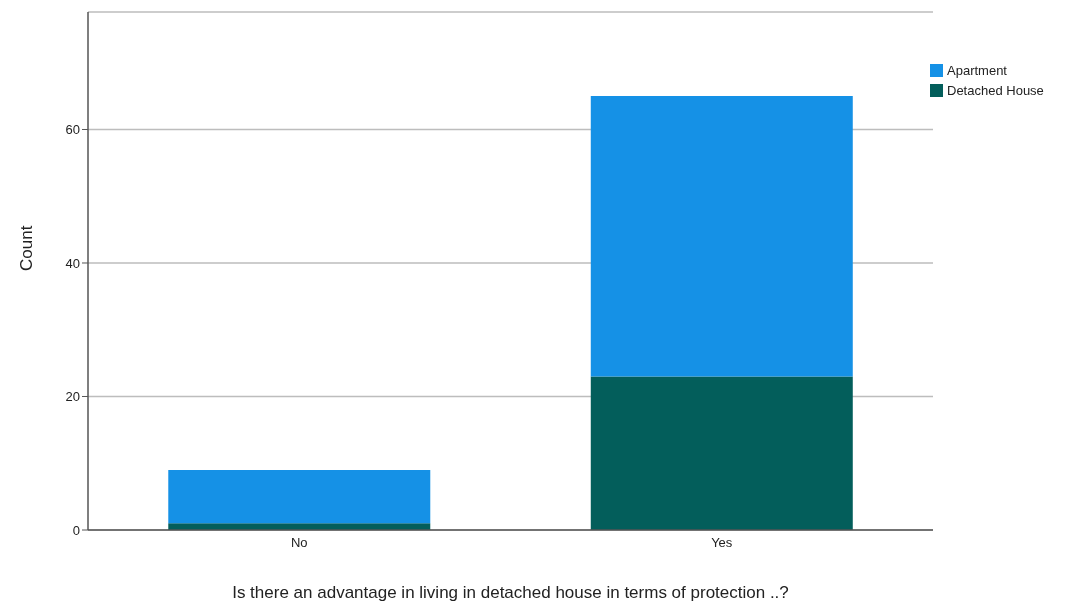  What do you see at coordinates (27, 248) in the screenshot?
I see `y-axis-title: Count` at bounding box center [27, 248].